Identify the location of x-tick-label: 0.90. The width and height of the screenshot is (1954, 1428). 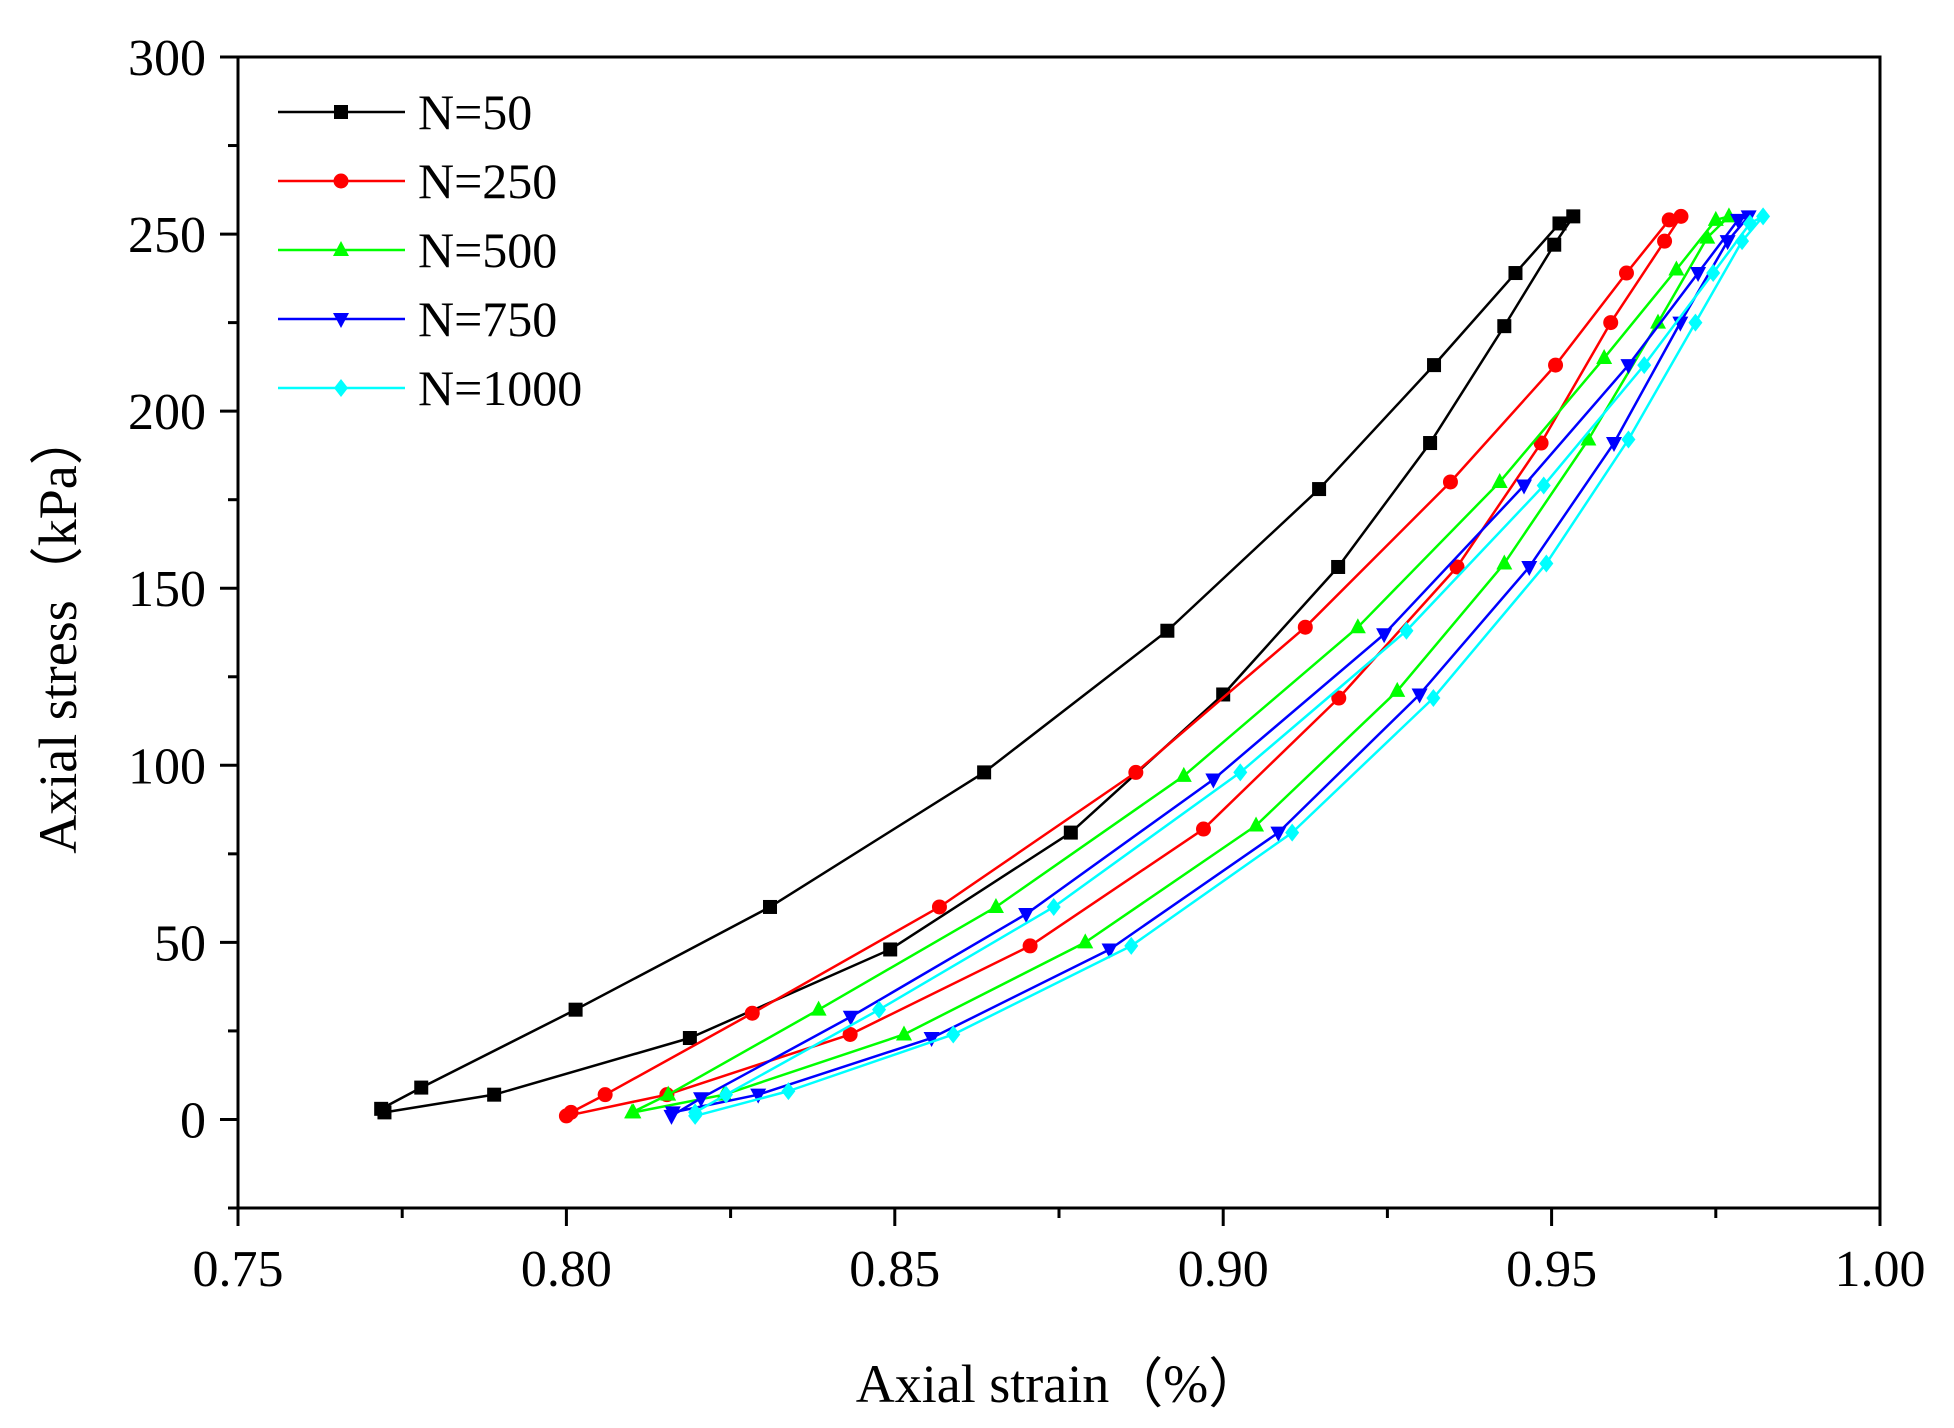
(1223, 1269).